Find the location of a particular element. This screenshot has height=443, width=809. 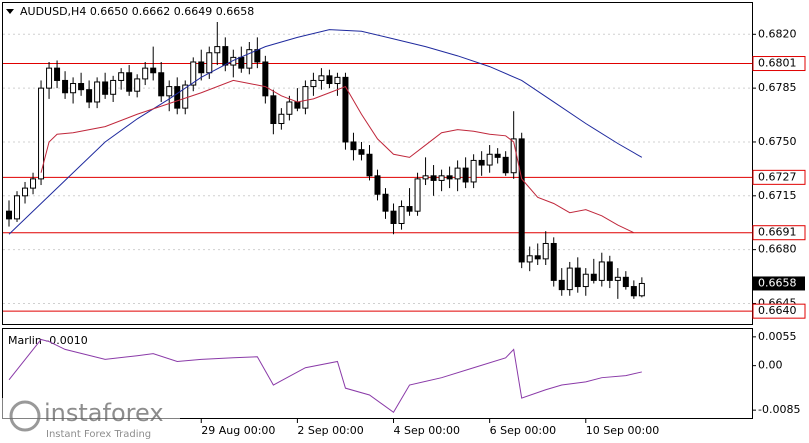

level-label: 0.6727 is located at coordinates (777, 176).